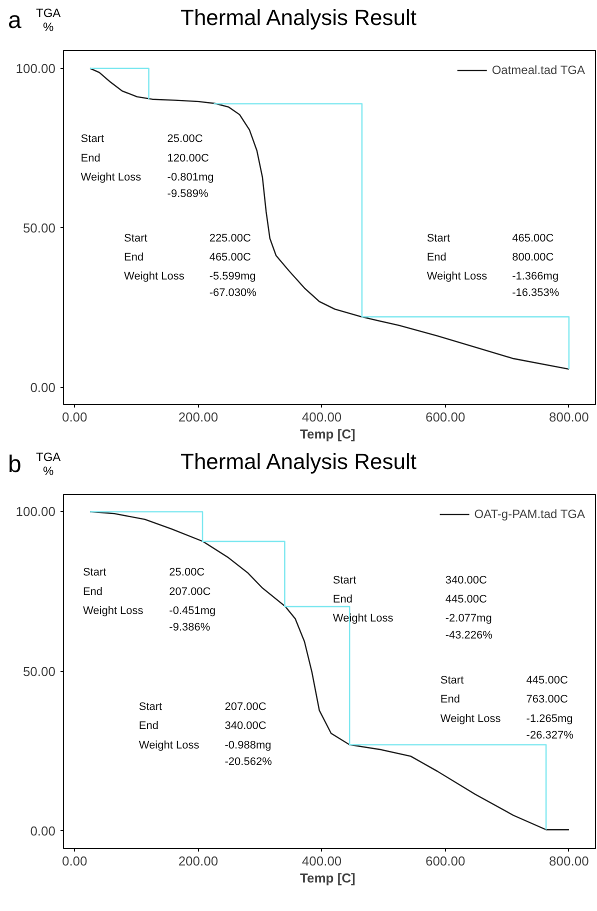  Describe the element at coordinates (468, 618) in the screenshot. I see `annotation: -2.077mg` at that location.